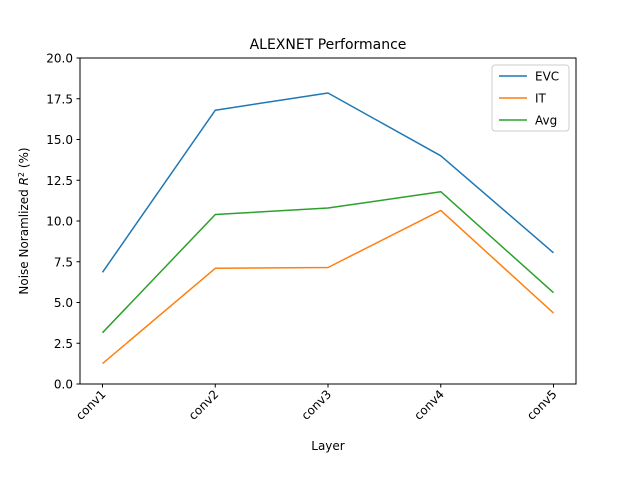  Describe the element at coordinates (328, 446) in the screenshot. I see `x-axis-label: Layer` at that location.